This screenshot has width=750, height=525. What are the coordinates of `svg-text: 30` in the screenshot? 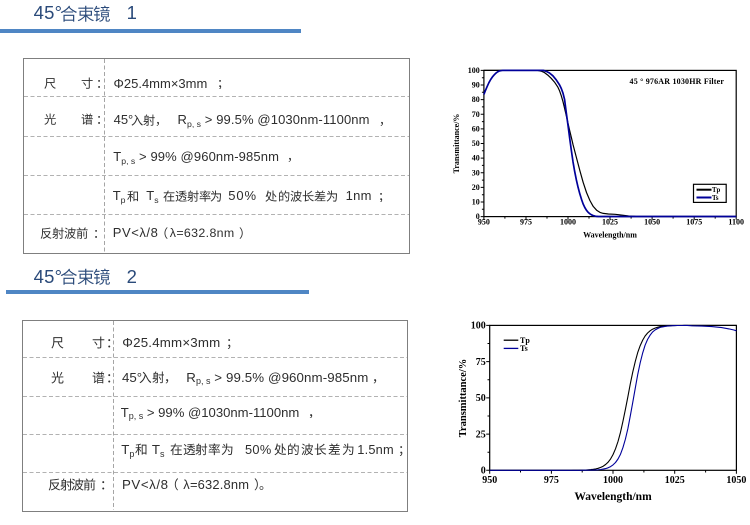 It's located at (476, 172).